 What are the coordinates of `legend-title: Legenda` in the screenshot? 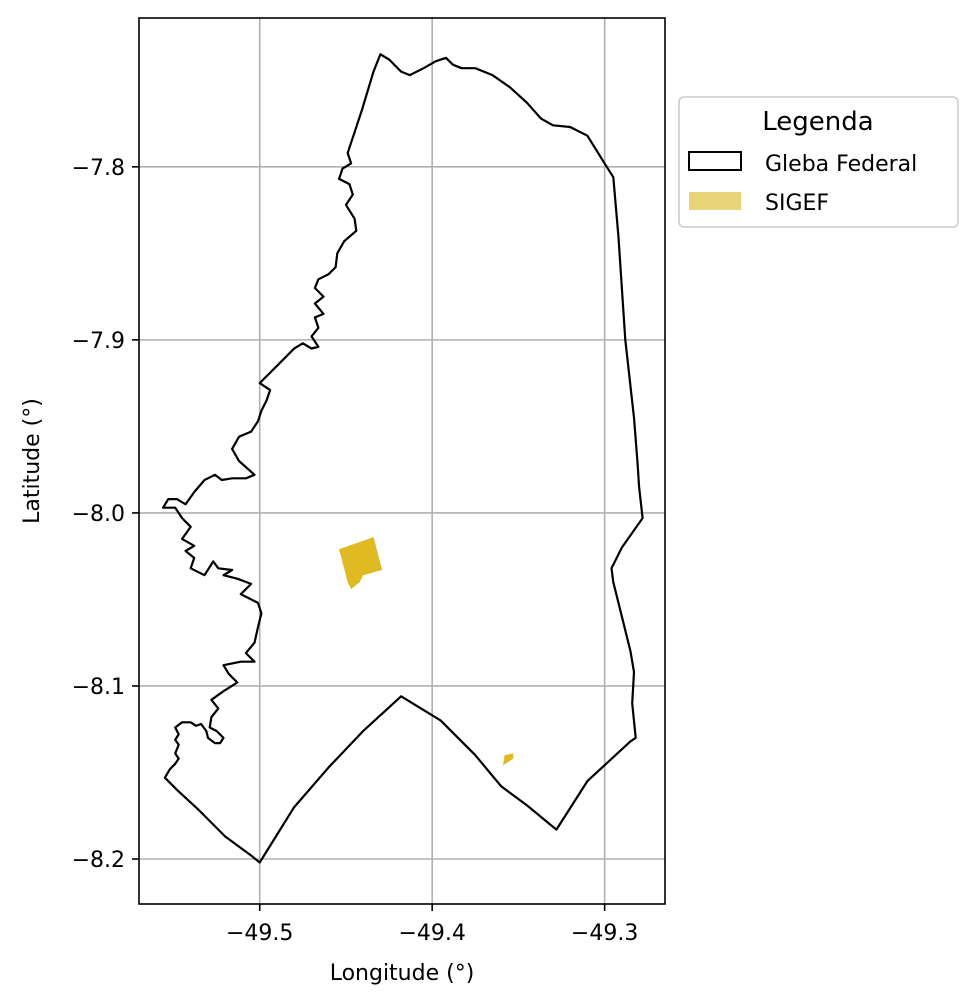 It's located at (817, 122).